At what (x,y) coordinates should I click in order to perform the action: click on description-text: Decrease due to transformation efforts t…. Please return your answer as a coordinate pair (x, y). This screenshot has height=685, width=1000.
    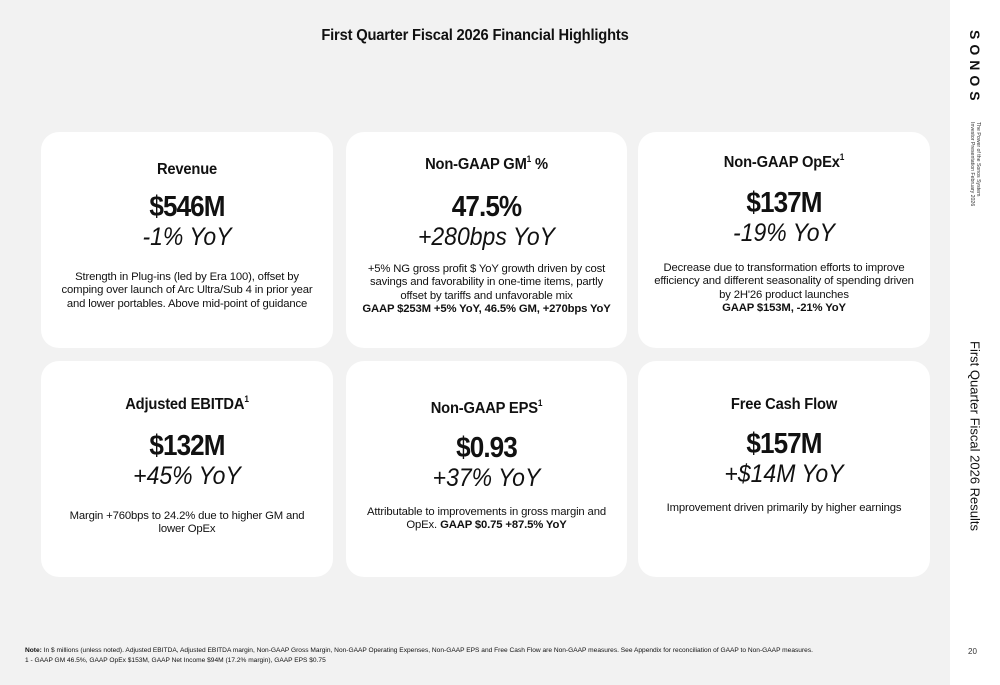
    Looking at the image, I should click on (784, 281).